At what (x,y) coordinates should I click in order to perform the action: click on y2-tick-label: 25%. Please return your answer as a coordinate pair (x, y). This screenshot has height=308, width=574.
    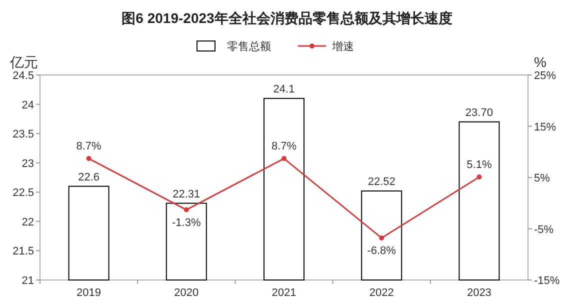
    Looking at the image, I should click on (545, 76).